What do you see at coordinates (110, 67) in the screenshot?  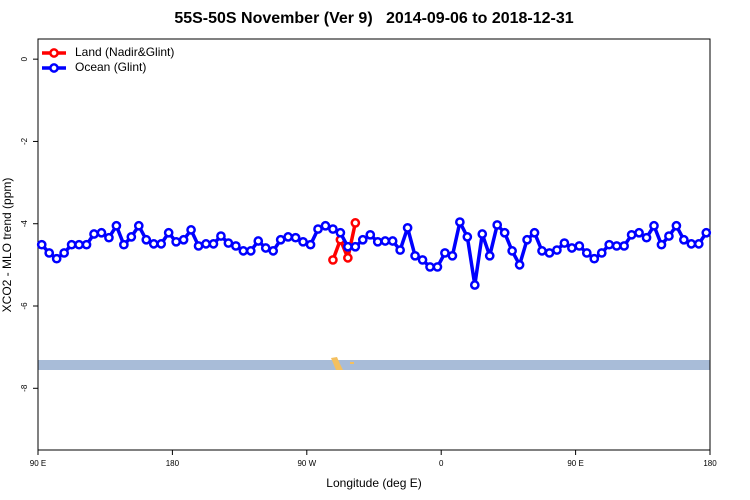 I see `legend-label: Ocean (Glint)` at bounding box center [110, 67].